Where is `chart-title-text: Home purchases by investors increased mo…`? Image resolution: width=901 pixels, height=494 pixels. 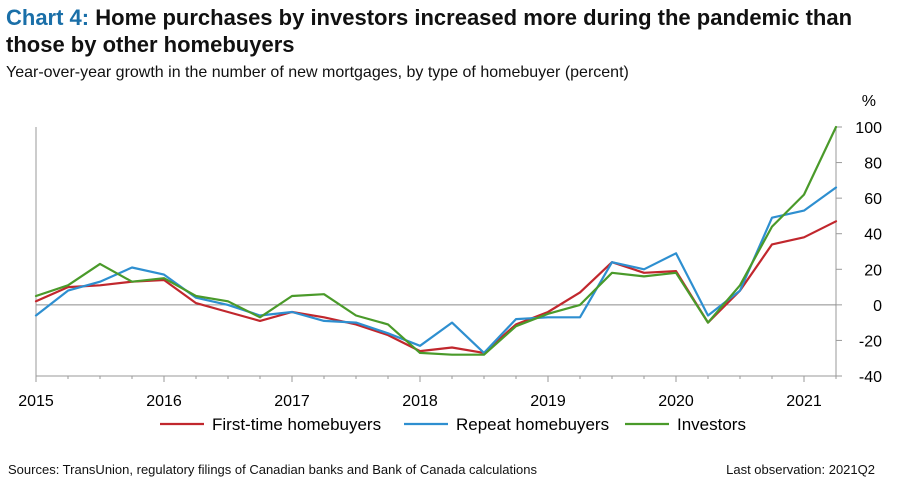
chart-title-text: Home purchases by investors increased mo… is located at coordinates (429, 31).